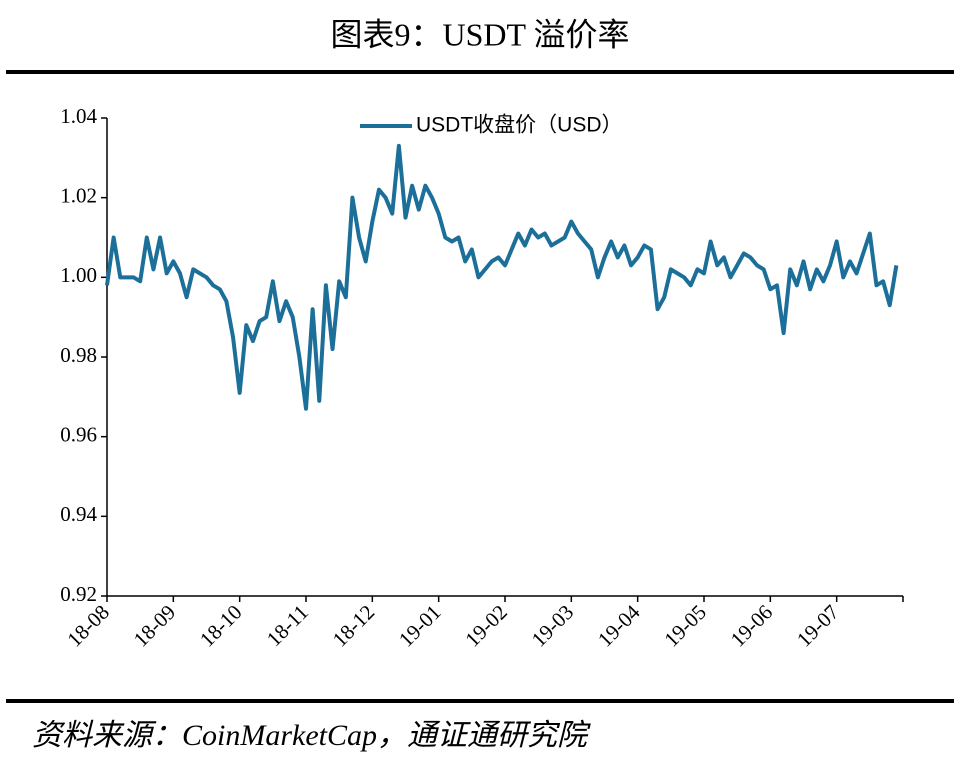 The width and height of the screenshot is (960, 774). What do you see at coordinates (78, 355) in the screenshot?
I see `y-tick-label: 0.98` at bounding box center [78, 355].